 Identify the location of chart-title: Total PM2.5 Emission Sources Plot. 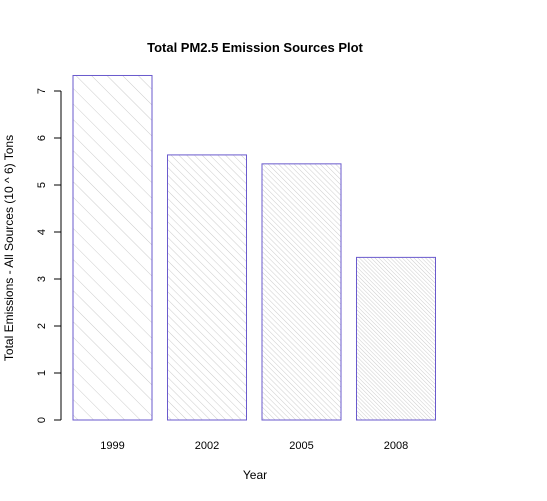
(255, 47).